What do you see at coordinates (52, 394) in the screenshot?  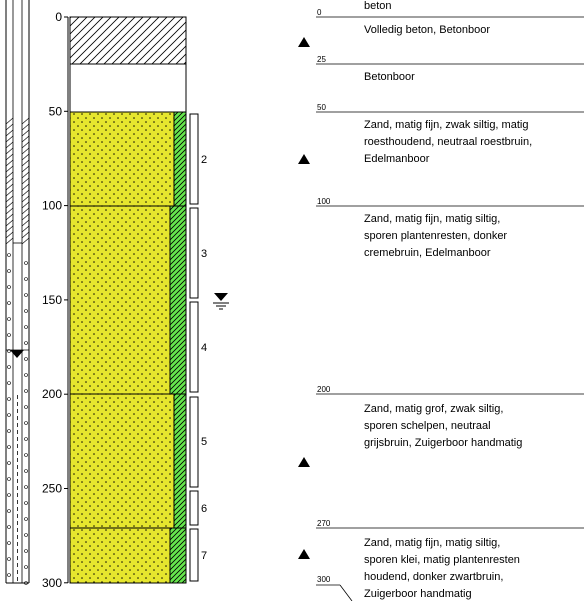 I see `depth-tick-label: 200` at bounding box center [52, 394].